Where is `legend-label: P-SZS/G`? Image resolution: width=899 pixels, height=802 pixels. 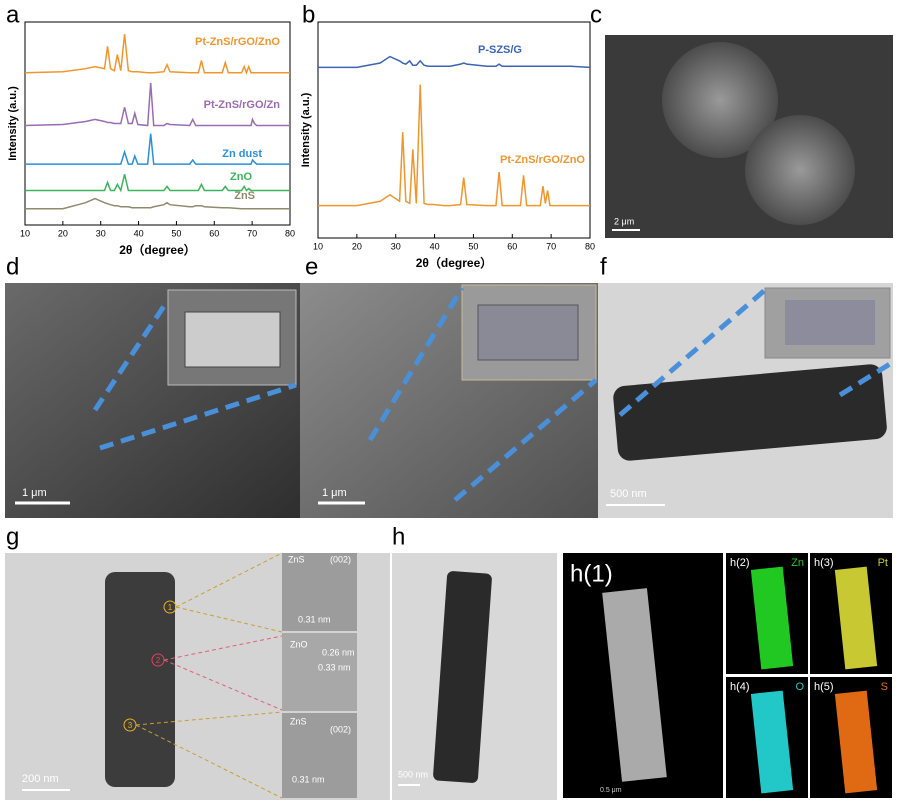
legend-label: P-SZS/G is located at coordinates (500, 50).